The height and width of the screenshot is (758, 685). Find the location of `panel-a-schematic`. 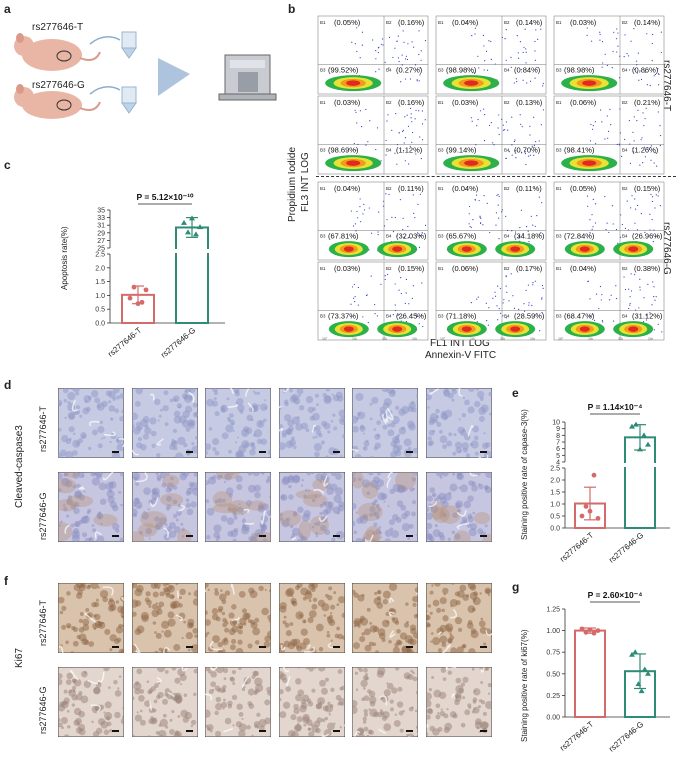

panel-a-schematic is located at coordinates (145, 75).